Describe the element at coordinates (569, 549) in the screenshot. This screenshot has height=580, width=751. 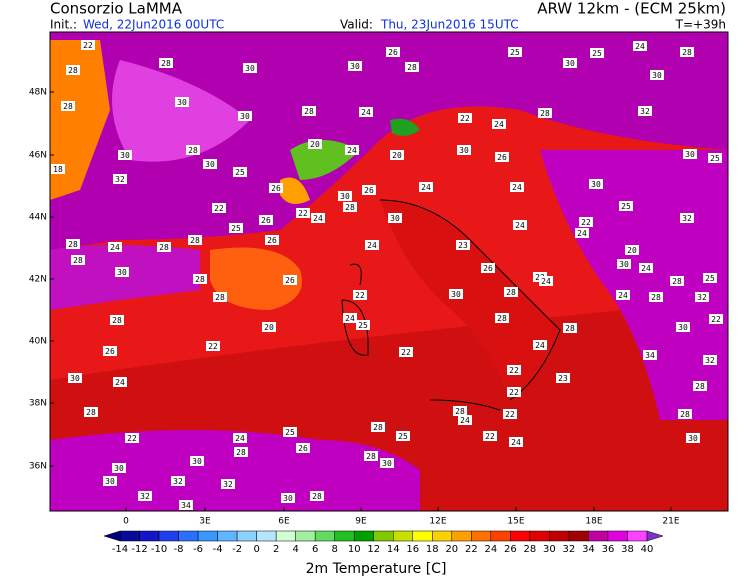
I see `colorbar-label: 32` at that location.